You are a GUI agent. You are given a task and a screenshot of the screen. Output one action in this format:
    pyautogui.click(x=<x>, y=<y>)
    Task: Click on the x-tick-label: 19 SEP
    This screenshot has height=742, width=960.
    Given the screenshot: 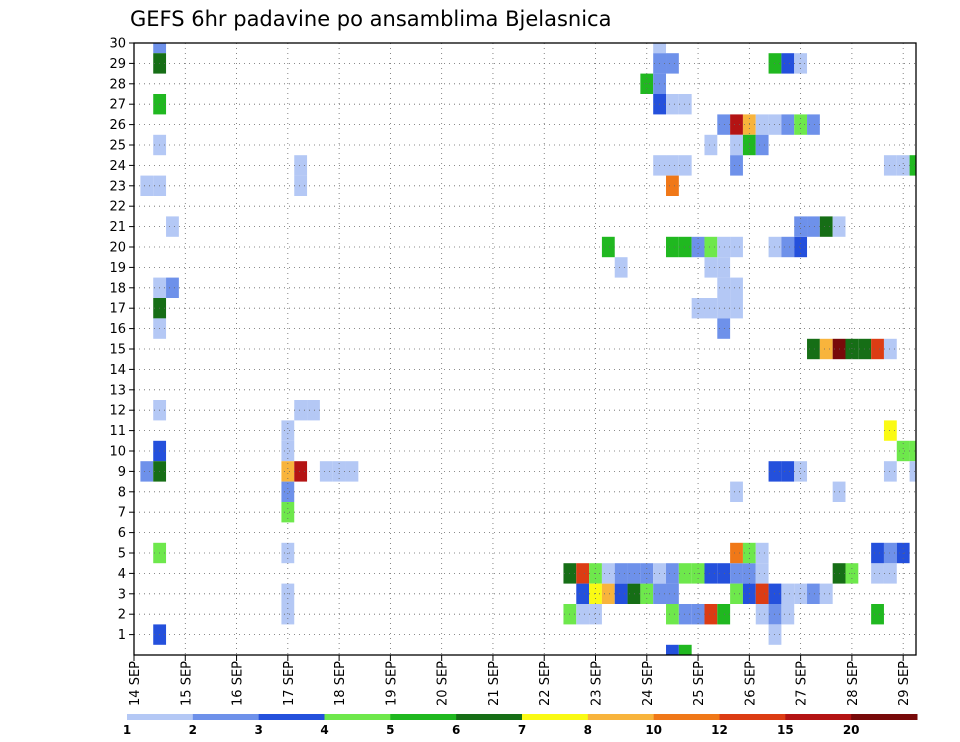 What is the action you would take?
    pyautogui.click(x=391, y=683)
    